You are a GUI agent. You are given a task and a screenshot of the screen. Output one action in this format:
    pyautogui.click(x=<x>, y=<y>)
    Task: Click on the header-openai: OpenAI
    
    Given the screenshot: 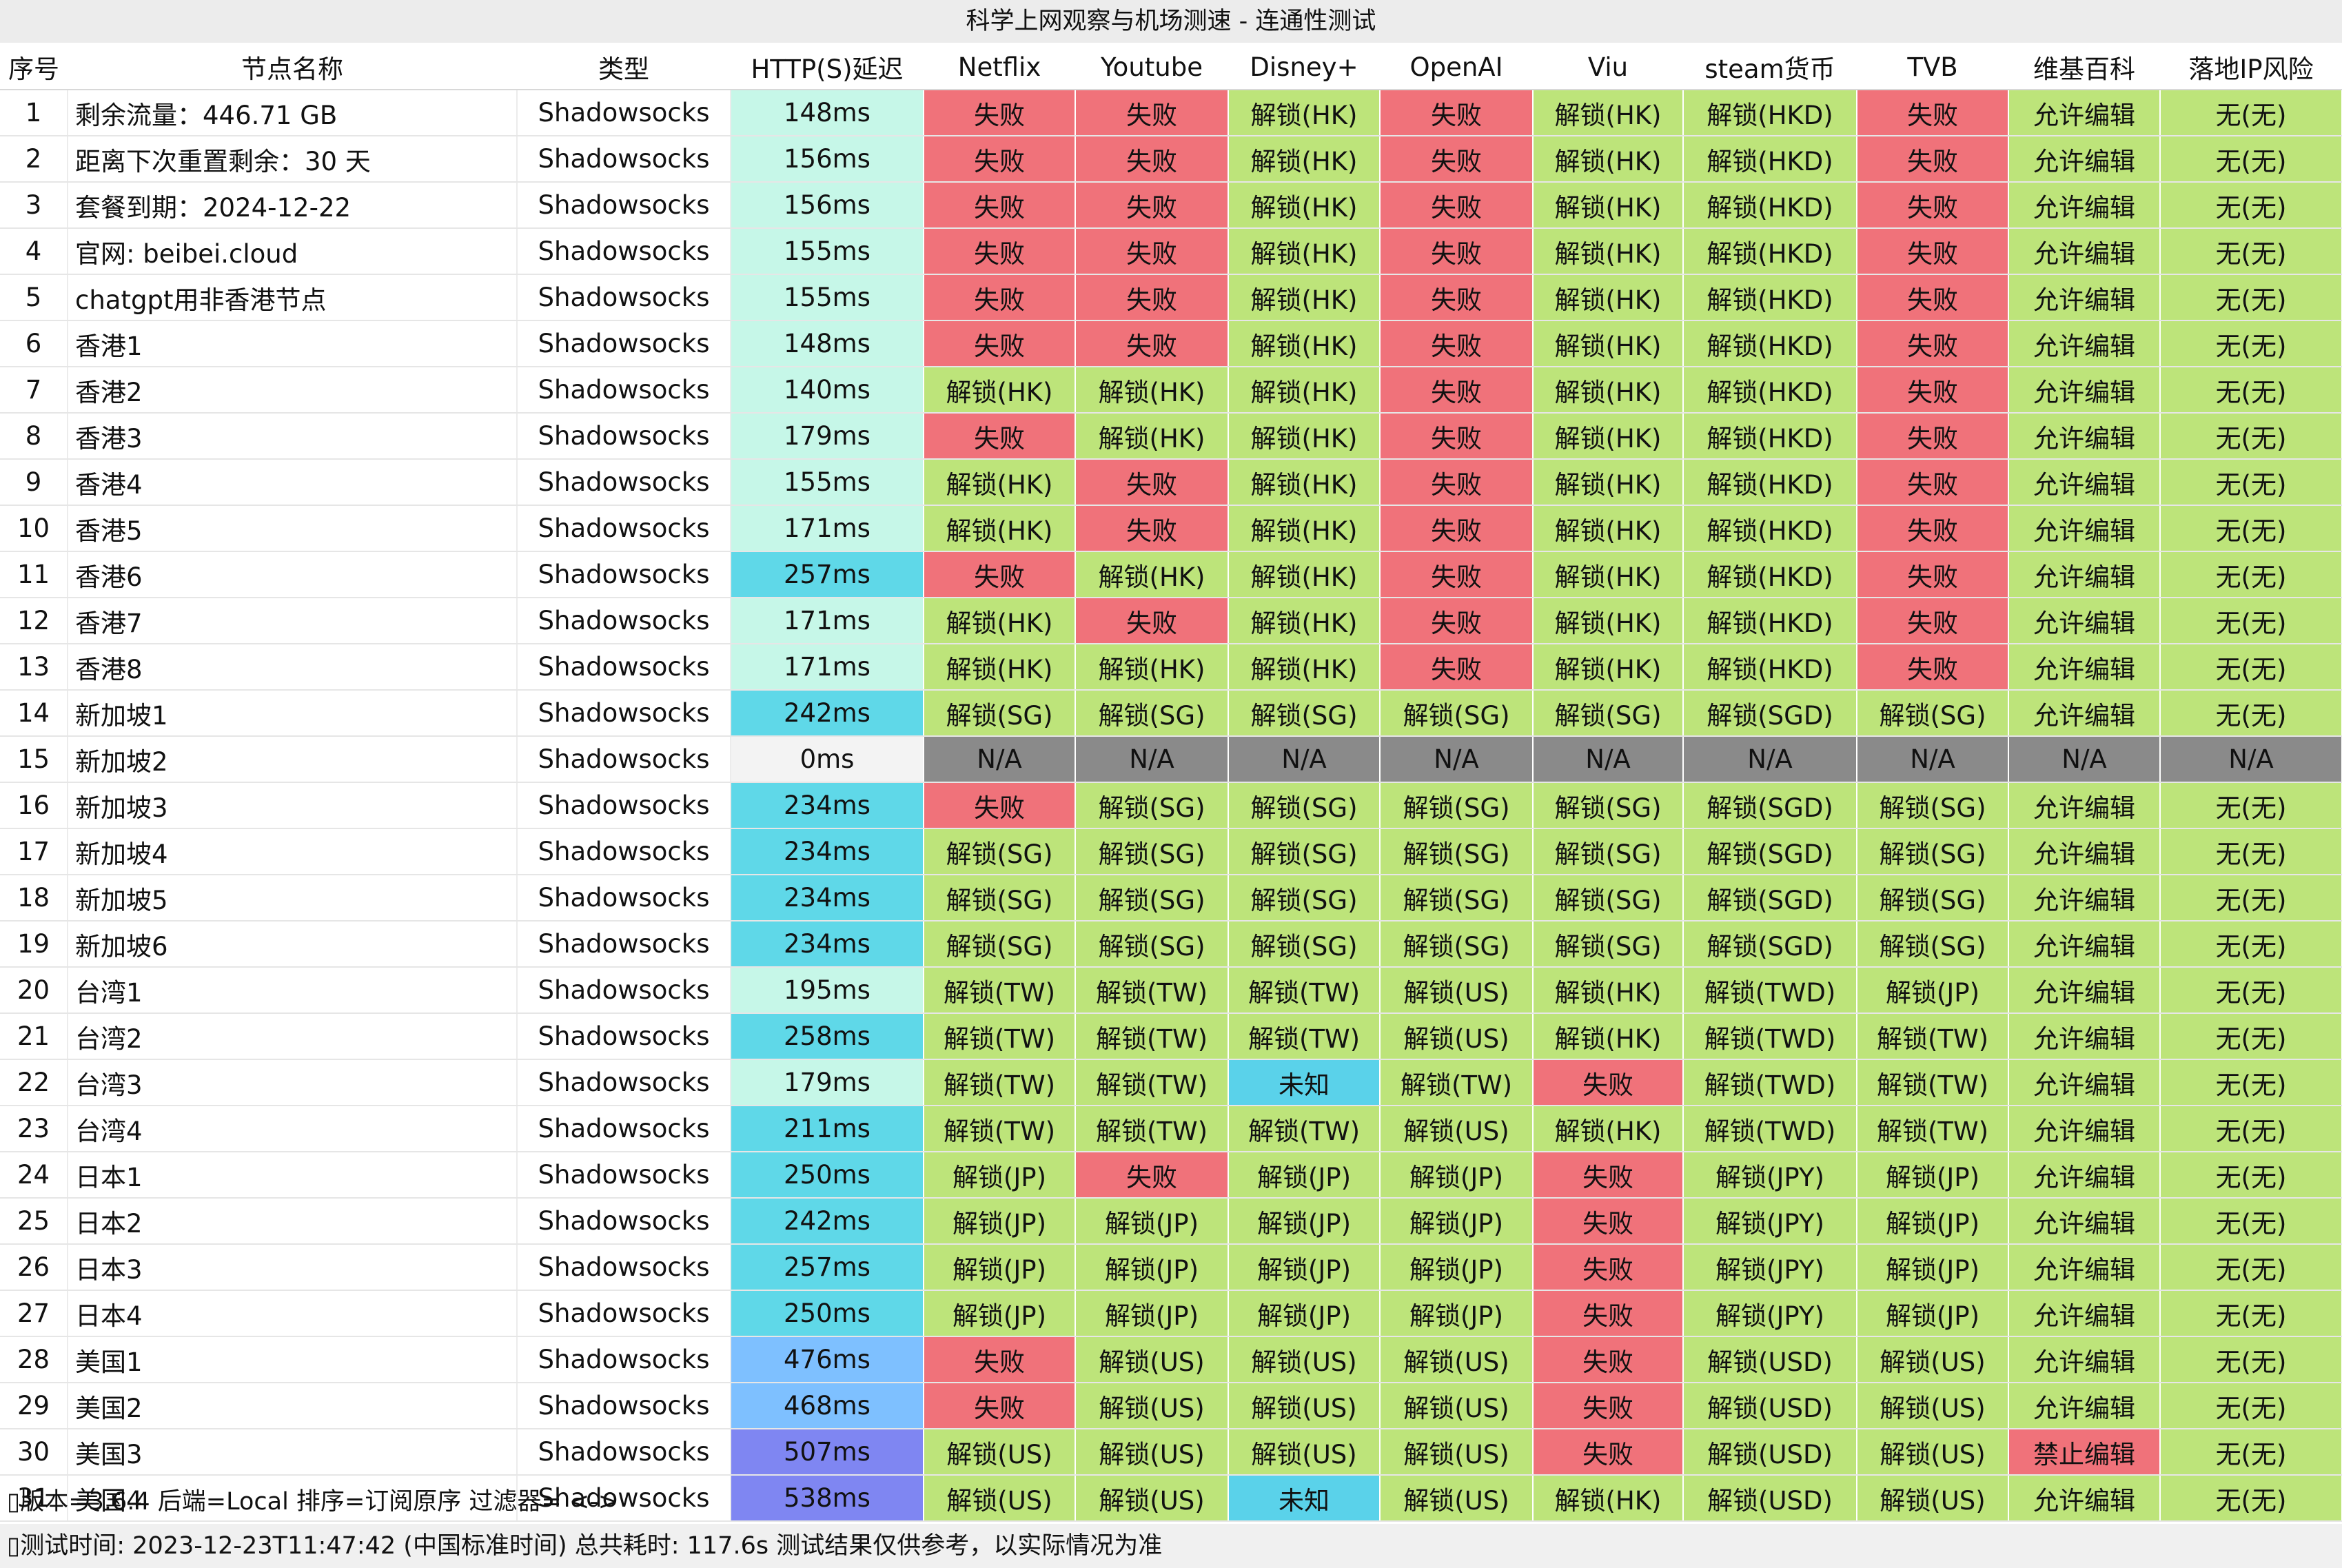 What is the action you would take?
    pyautogui.click(x=1457, y=67)
    